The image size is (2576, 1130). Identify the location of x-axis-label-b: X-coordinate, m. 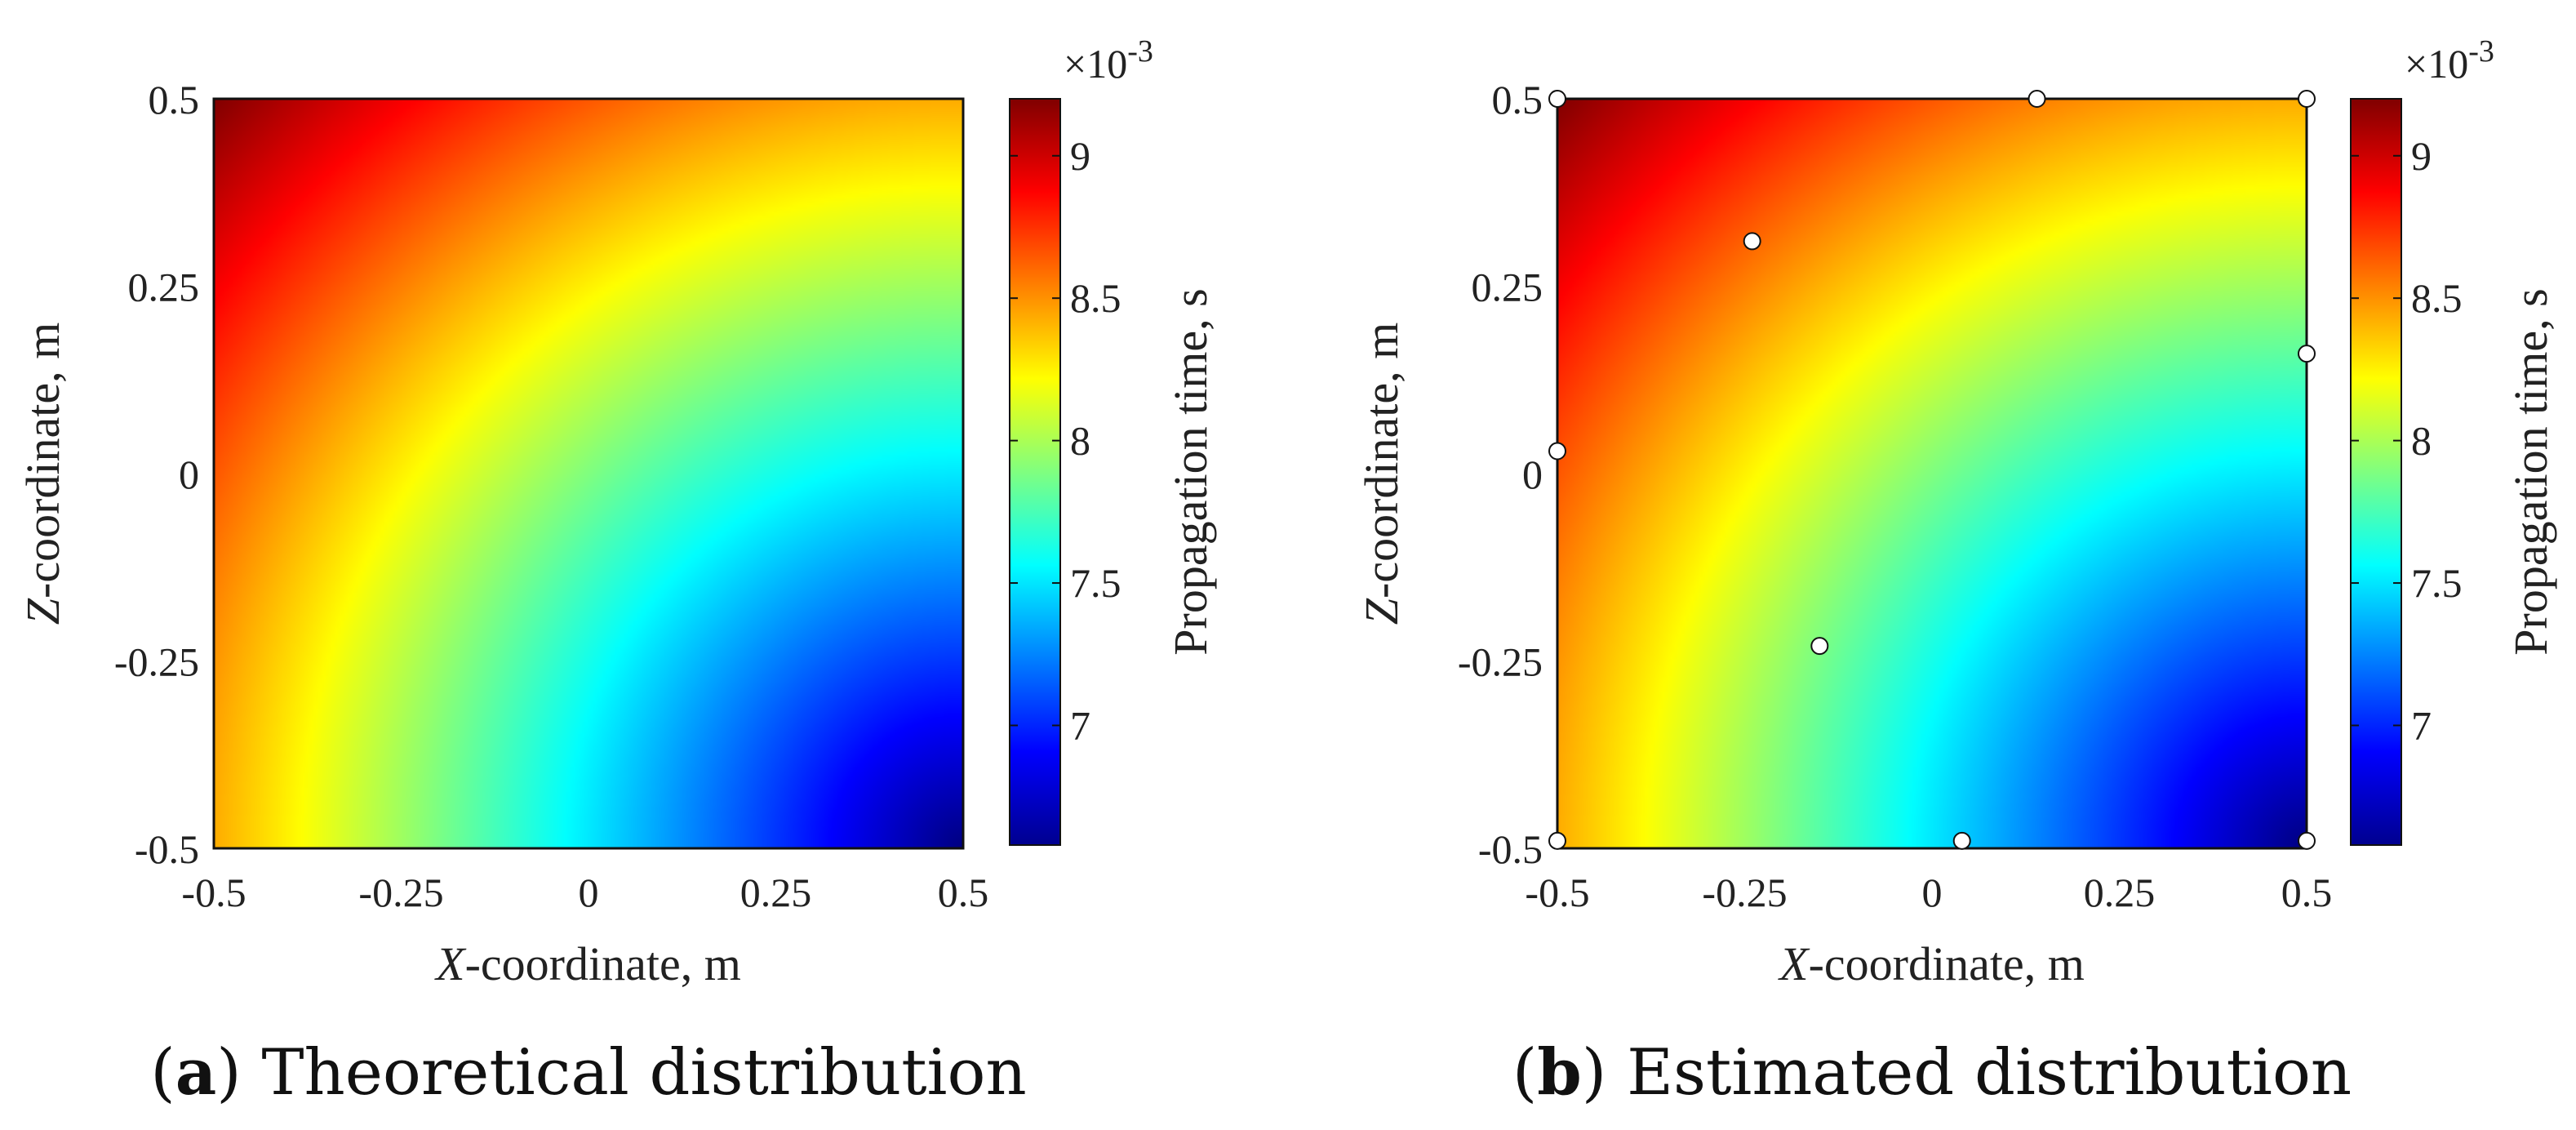
(1931, 964).